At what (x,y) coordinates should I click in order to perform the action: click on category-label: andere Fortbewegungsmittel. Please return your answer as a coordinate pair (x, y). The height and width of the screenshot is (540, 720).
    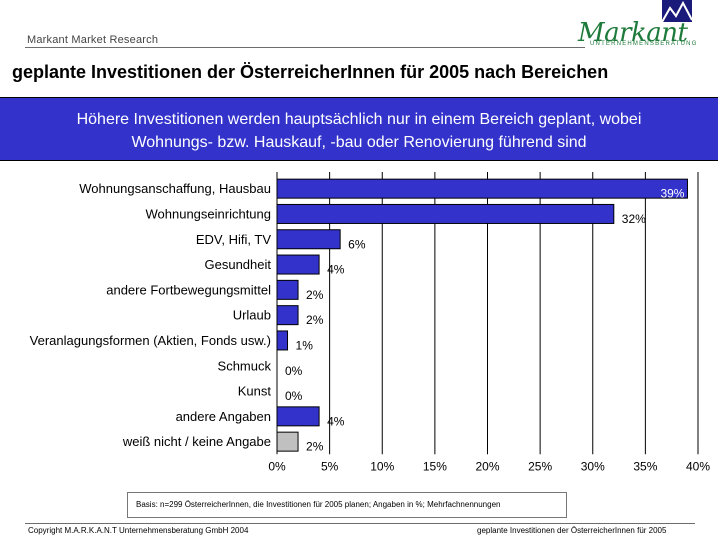
    Looking at the image, I should click on (188, 289).